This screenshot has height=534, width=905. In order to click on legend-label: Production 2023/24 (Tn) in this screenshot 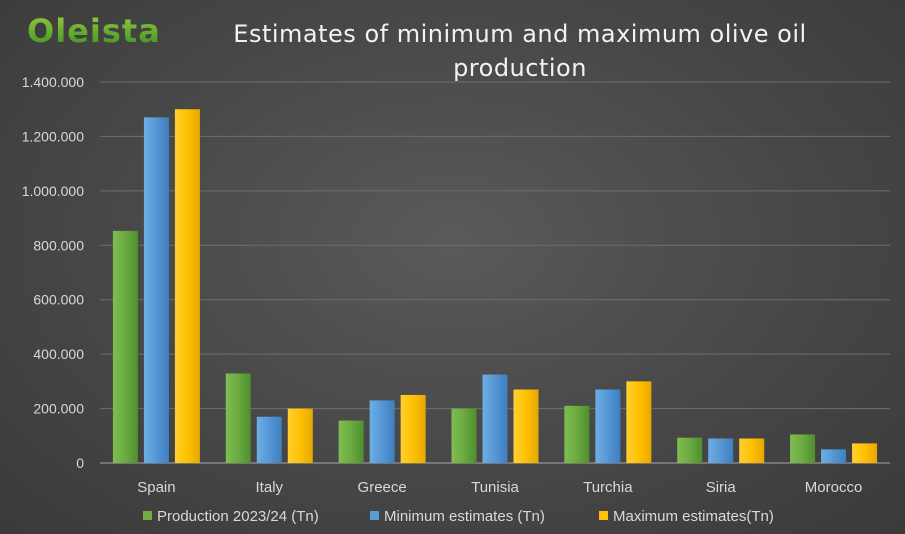, I will do `click(238, 516)`.